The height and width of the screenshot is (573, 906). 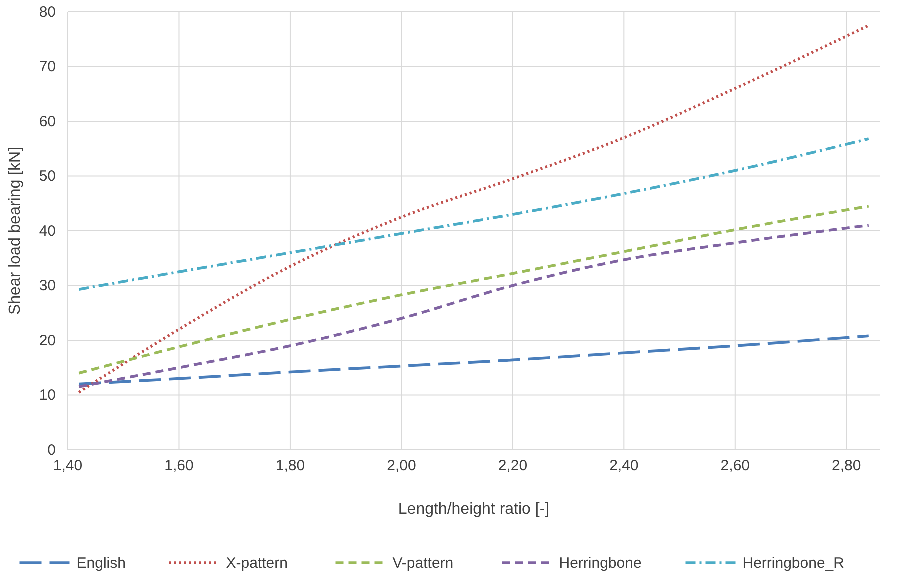 I want to click on y-axis-title: Shear load bearing [kN], so click(x=15, y=231).